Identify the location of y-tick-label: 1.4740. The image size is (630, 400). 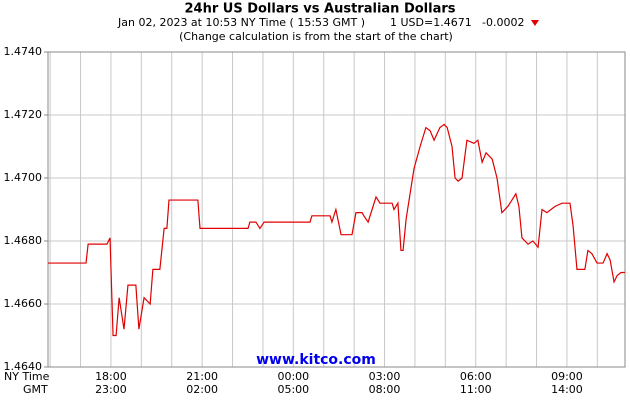
(23, 51).